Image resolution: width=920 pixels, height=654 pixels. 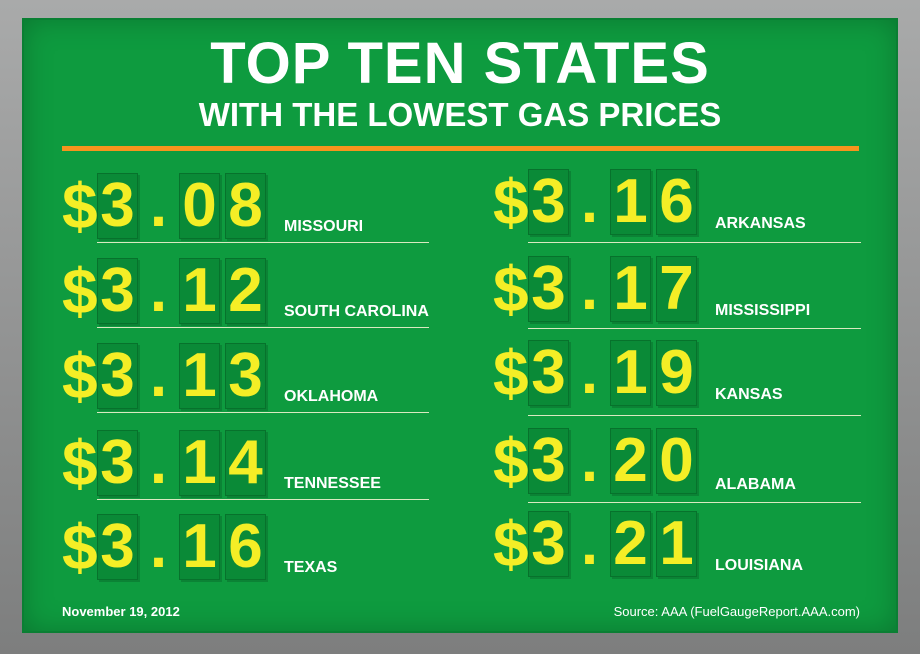 I want to click on state-name: MISSISSIPPI, so click(x=763, y=310).